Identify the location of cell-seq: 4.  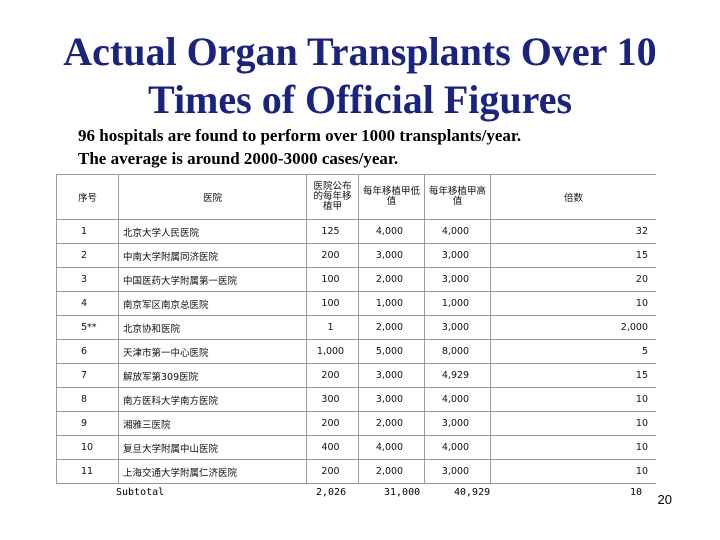
(87, 303).